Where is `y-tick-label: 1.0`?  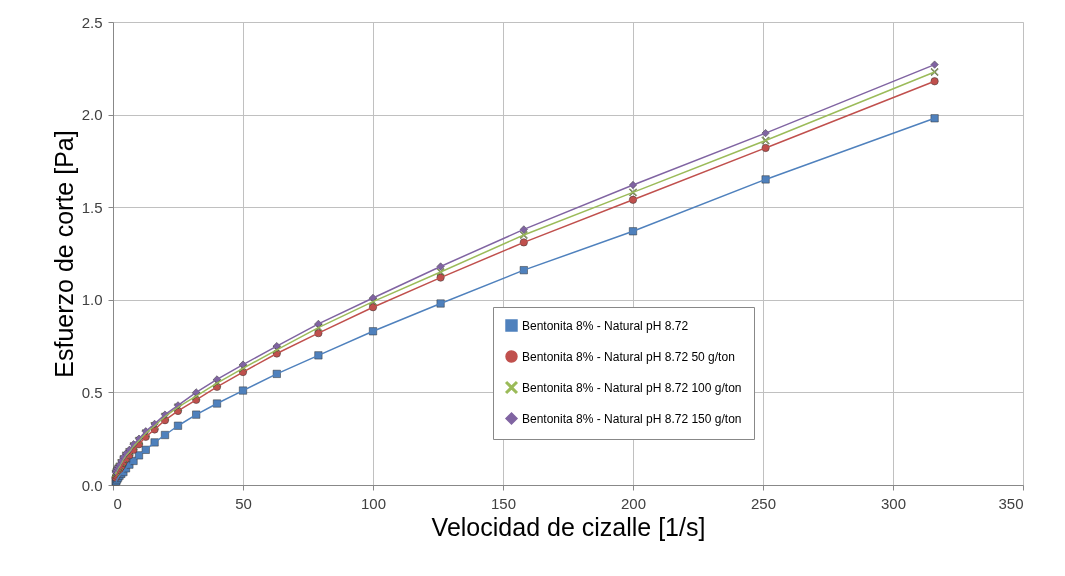
y-tick-label: 1.0 is located at coordinates (92, 300).